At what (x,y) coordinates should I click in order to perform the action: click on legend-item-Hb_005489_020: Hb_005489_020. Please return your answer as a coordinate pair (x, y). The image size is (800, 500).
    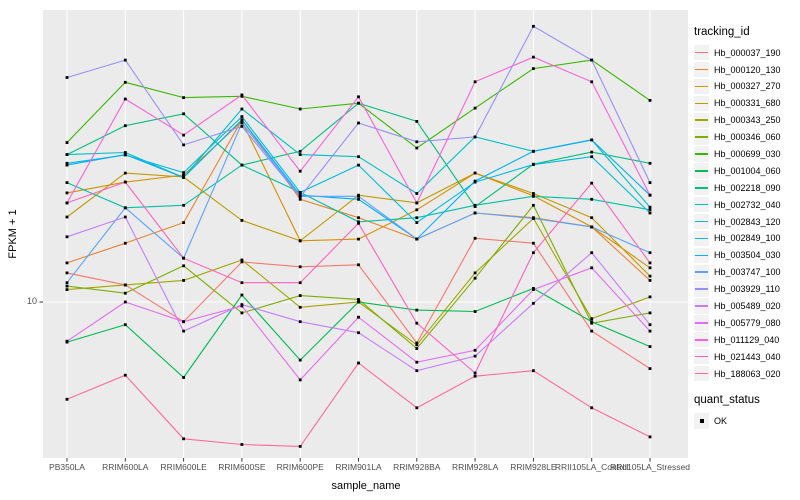
    Looking at the image, I should click on (746, 306).